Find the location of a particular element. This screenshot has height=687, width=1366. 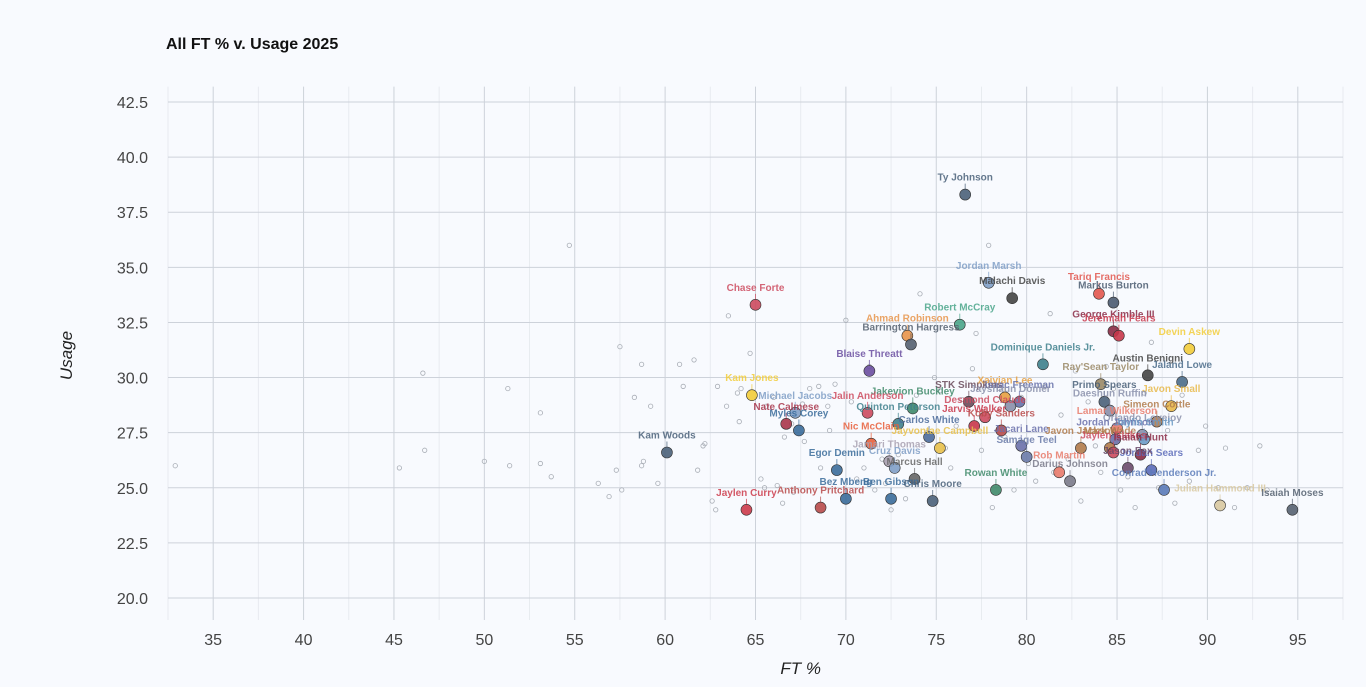

point-label: Myles Corey is located at coordinates (798, 413).